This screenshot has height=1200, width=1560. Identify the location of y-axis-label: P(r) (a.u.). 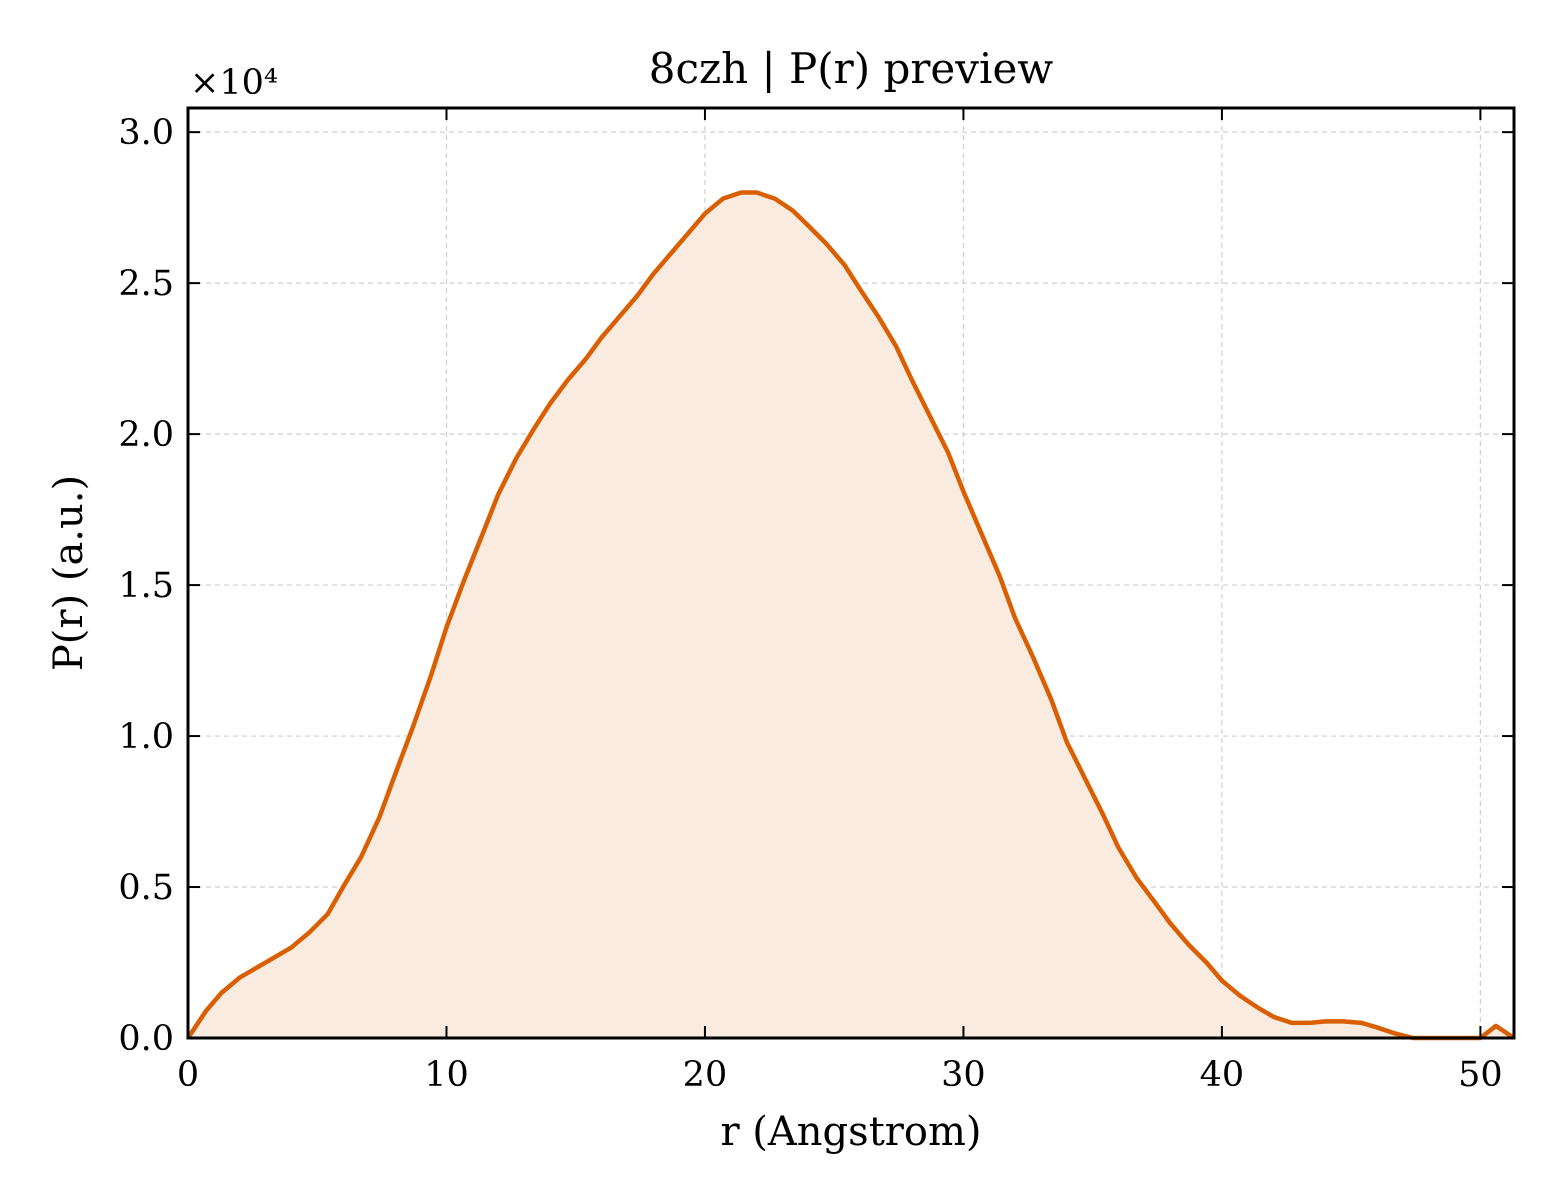
(69, 573).